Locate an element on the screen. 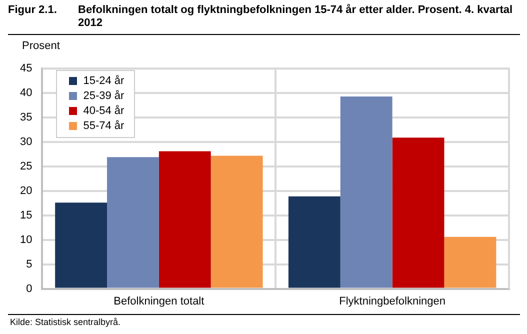 This screenshot has height=334, width=527. y-tick-label: 30 is located at coordinates (26, 142).